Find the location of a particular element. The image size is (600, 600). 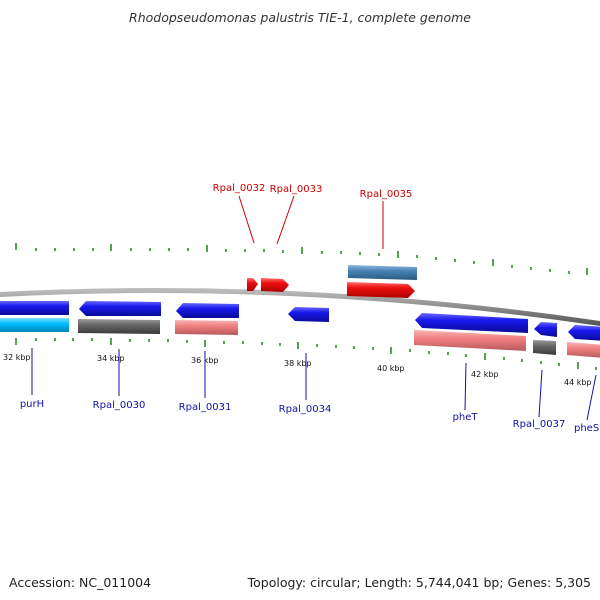

scale-label-34: 34 kbp is located at coordinates (111, 358).